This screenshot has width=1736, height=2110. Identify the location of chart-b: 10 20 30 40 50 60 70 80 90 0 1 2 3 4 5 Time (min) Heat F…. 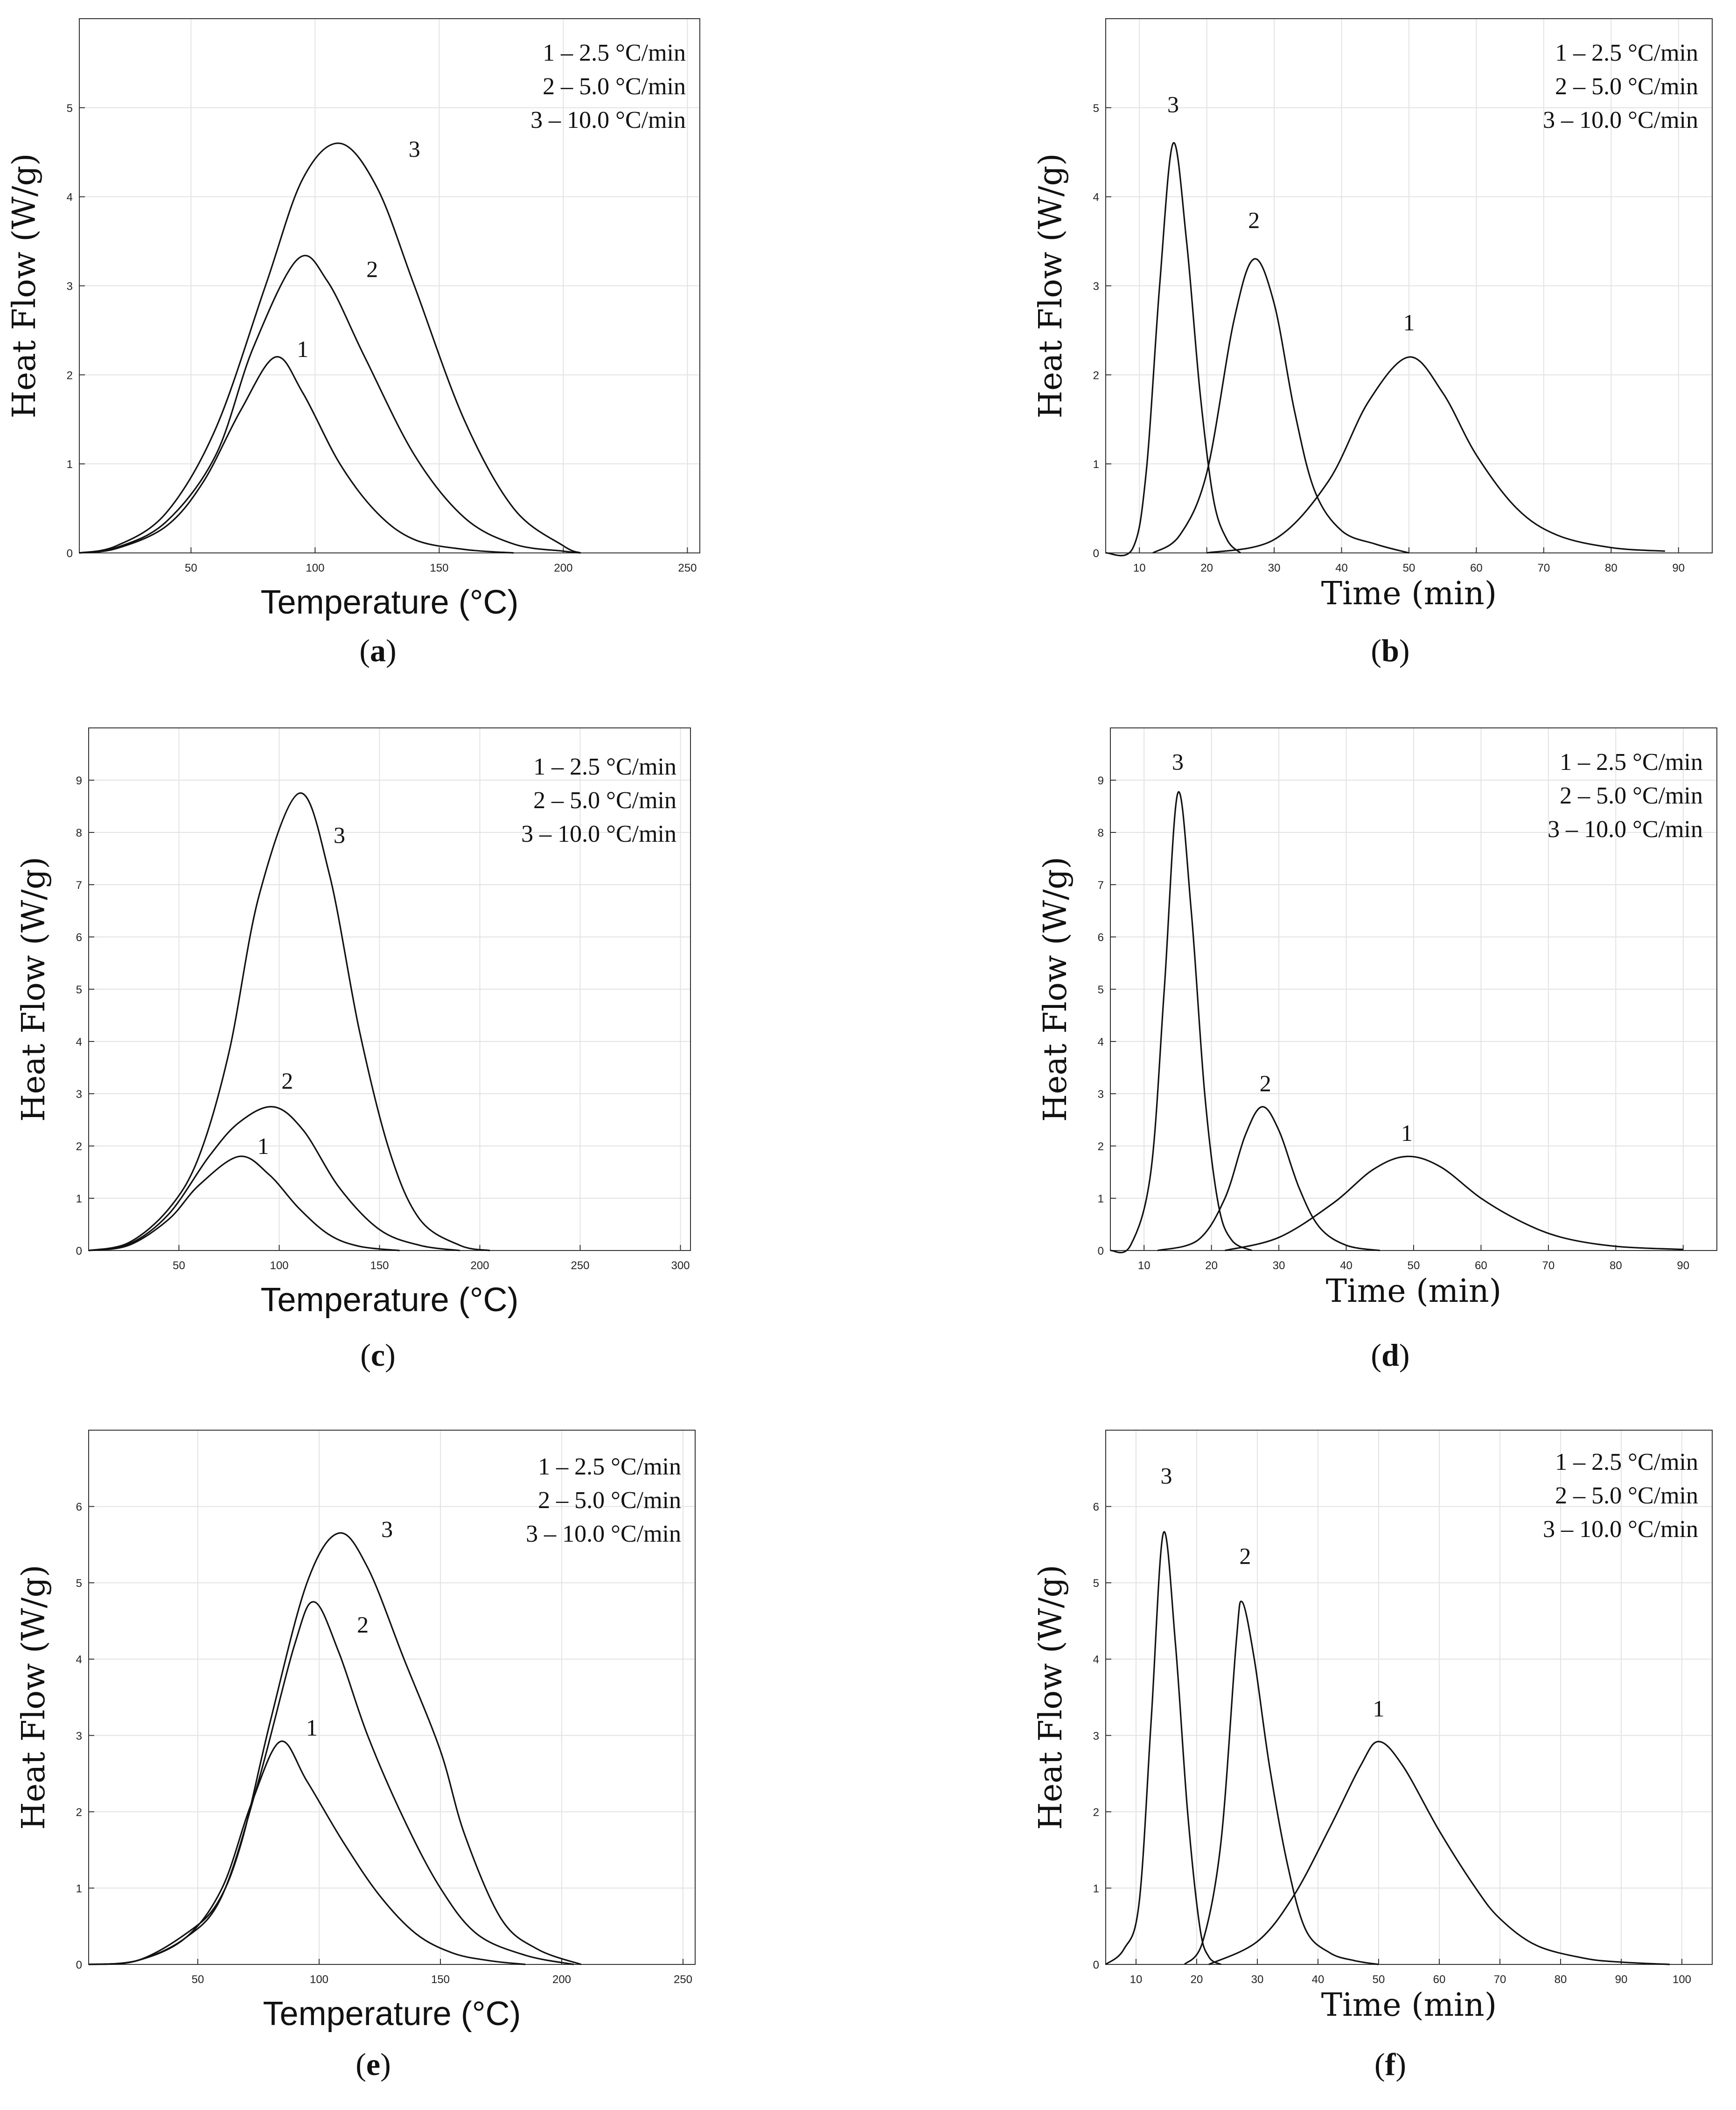
(1372, 315).